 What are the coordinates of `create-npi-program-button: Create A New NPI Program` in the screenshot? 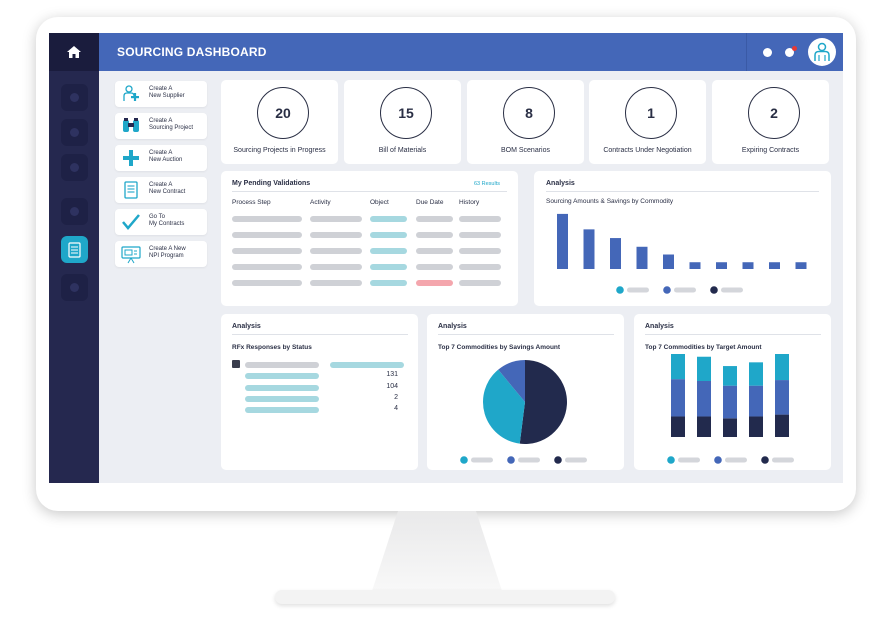 It's located at (161, 254).